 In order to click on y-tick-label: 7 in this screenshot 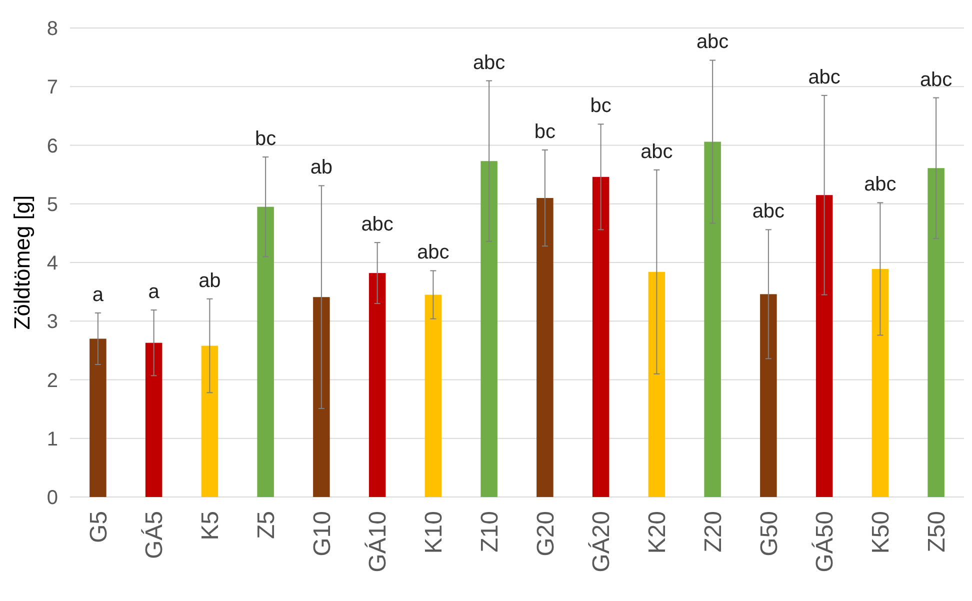, I will do `click(52, 87)`.